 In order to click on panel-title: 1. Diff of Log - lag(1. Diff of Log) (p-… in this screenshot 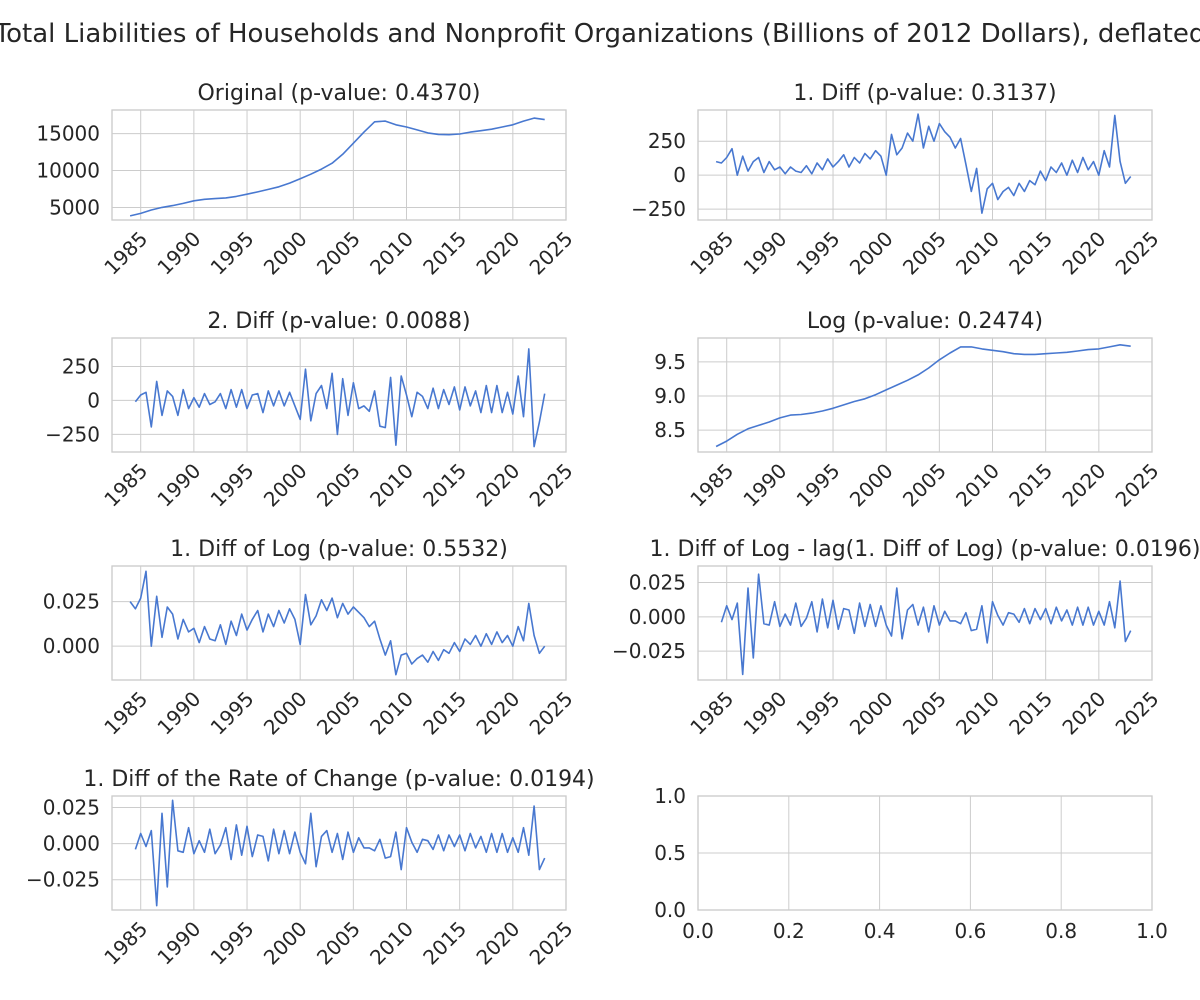, I will do `click(925, 549)`.